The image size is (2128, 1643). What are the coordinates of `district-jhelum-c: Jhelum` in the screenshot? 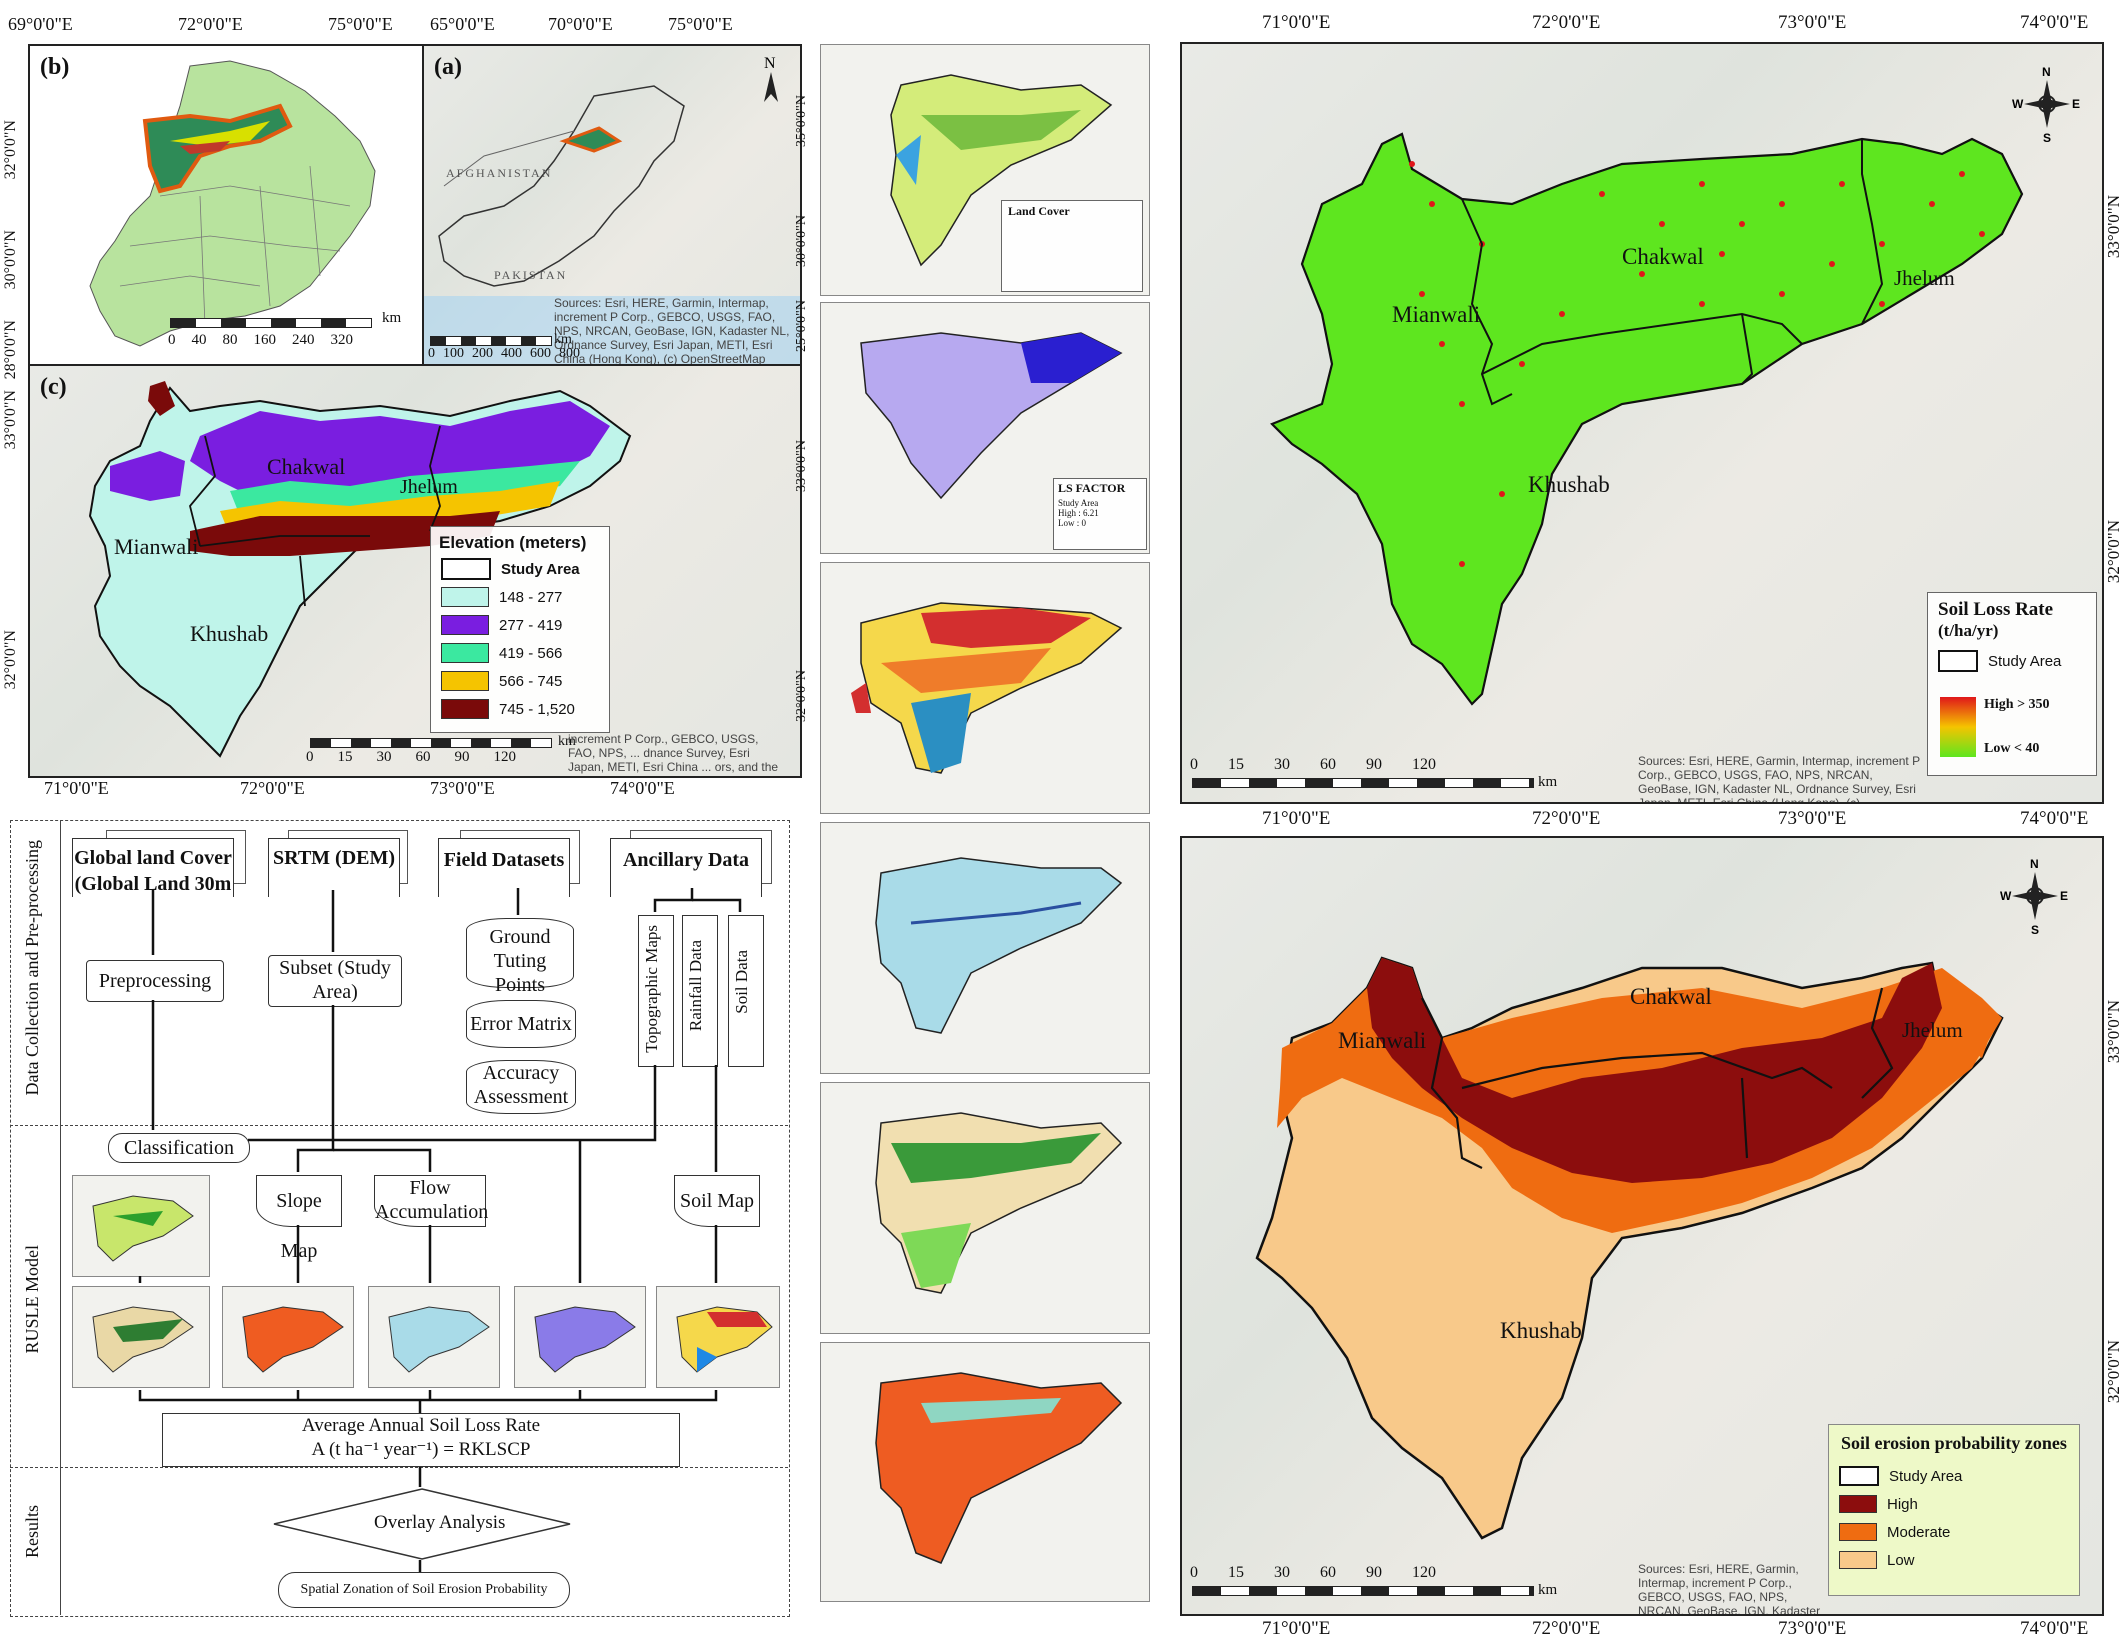 It's located at (429, 487).